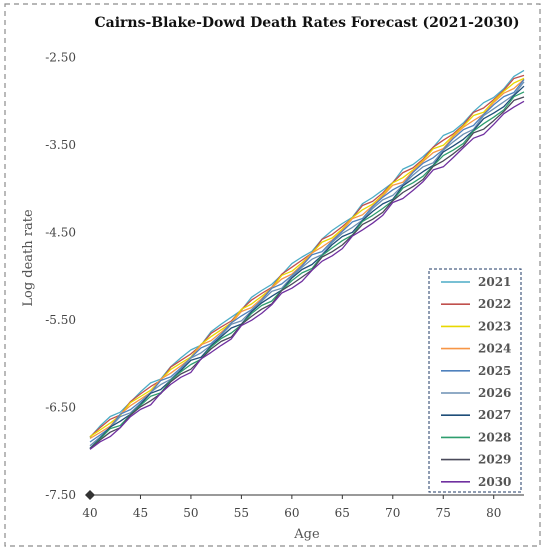 This screenshot has width=546, height=550. Describe the element at coordinates (89, 513) in the screenshot. I see `x-tick-label: 40` at that location.